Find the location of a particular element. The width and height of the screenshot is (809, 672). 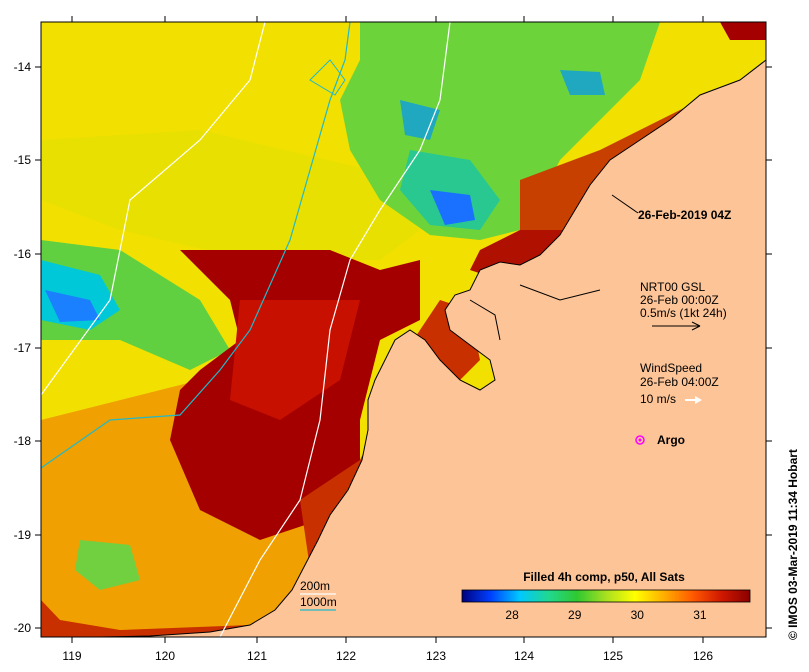

x-tick-label: 122 is located at coordinates (346, 656).